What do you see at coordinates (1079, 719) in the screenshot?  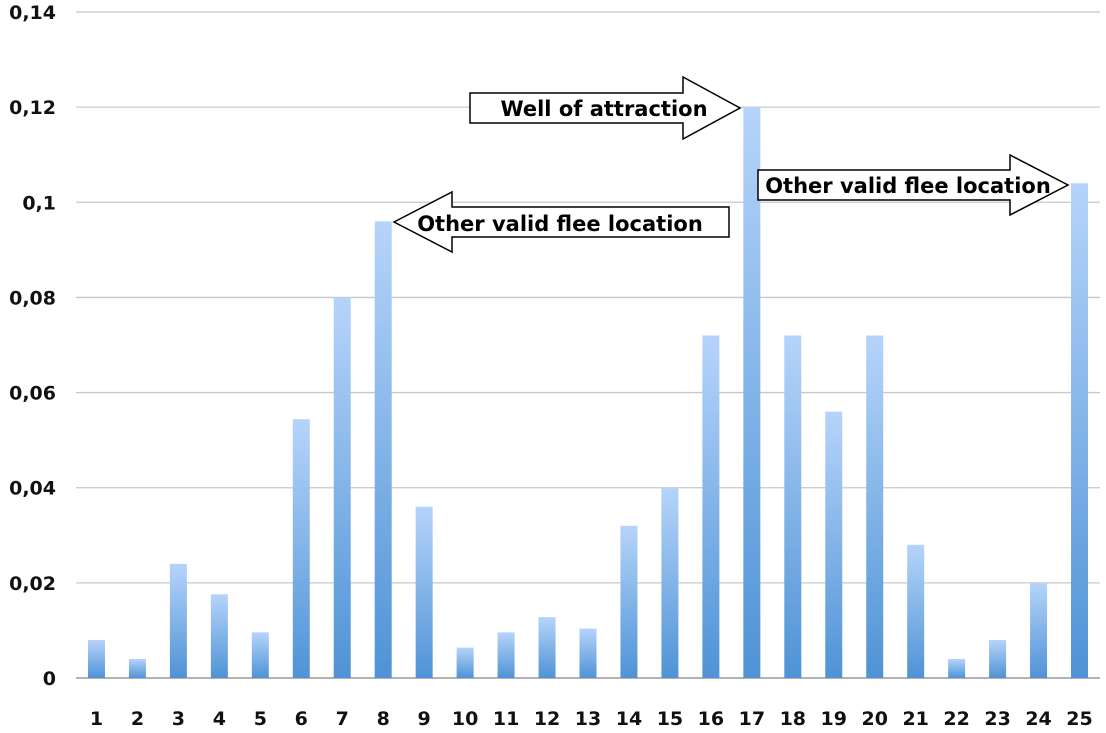 I see `x-tick-label: 25` at bounding box center [1079, 719].